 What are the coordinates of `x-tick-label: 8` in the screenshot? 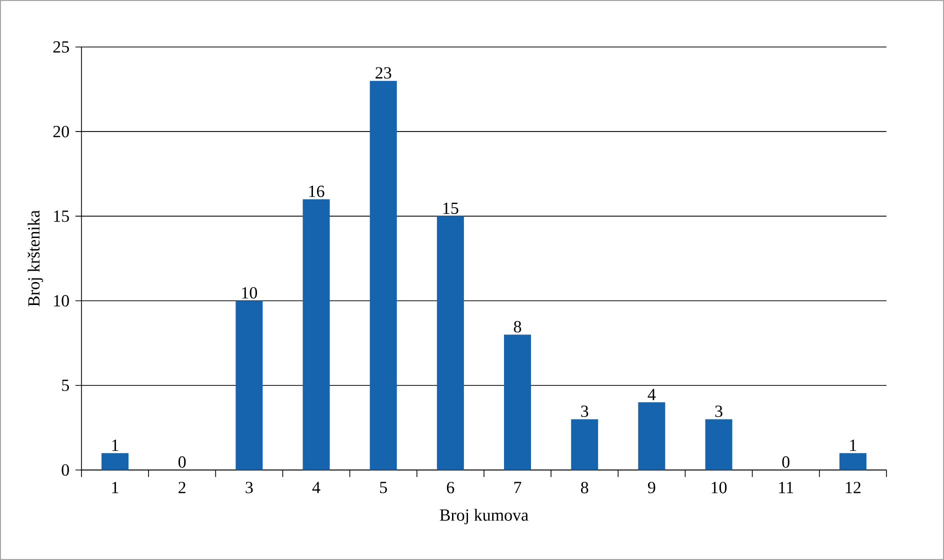 It's located at (584, 488).